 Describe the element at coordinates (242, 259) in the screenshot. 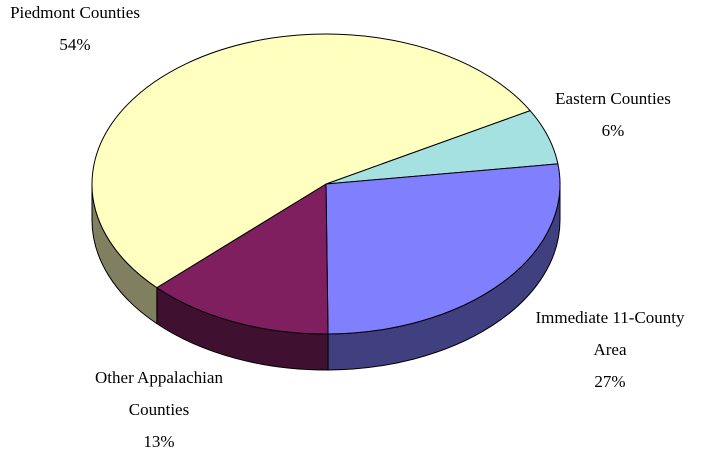

I see `pie-slice-other-appalachian-counties` at that location.